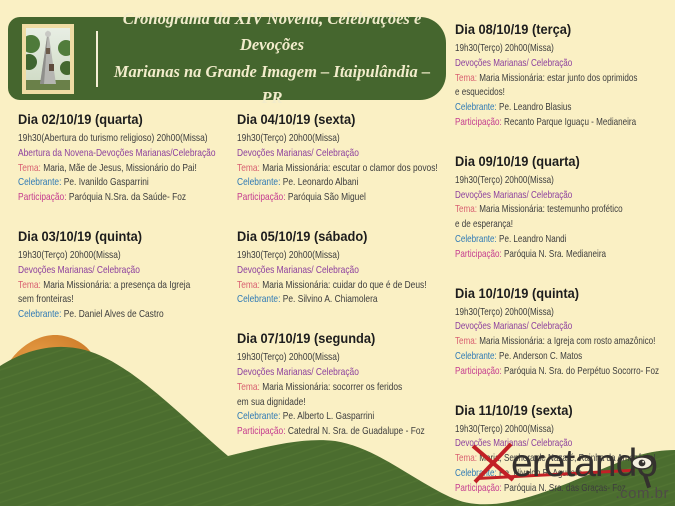  What do you see at coordinates (104, 299) in the screenshot?
I see `entry-line: sem fronteiras!` at bounding box center [104, 299].